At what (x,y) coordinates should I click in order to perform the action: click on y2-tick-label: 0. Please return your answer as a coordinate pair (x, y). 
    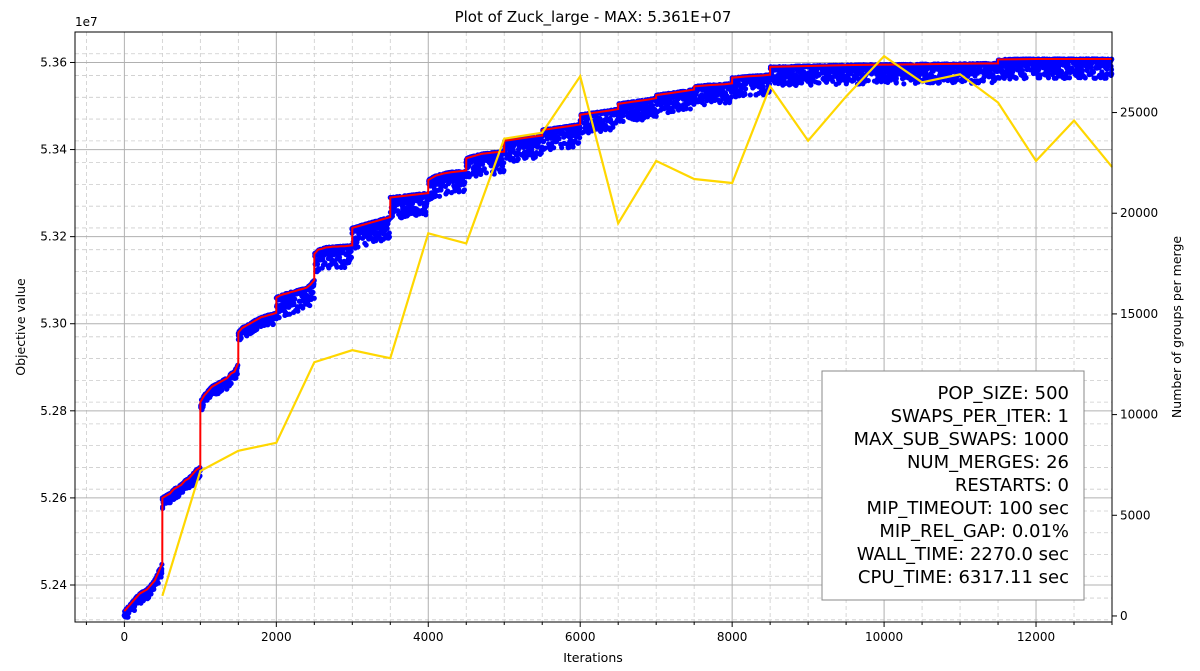
    Looking at the image, I should click on (1124, 616).